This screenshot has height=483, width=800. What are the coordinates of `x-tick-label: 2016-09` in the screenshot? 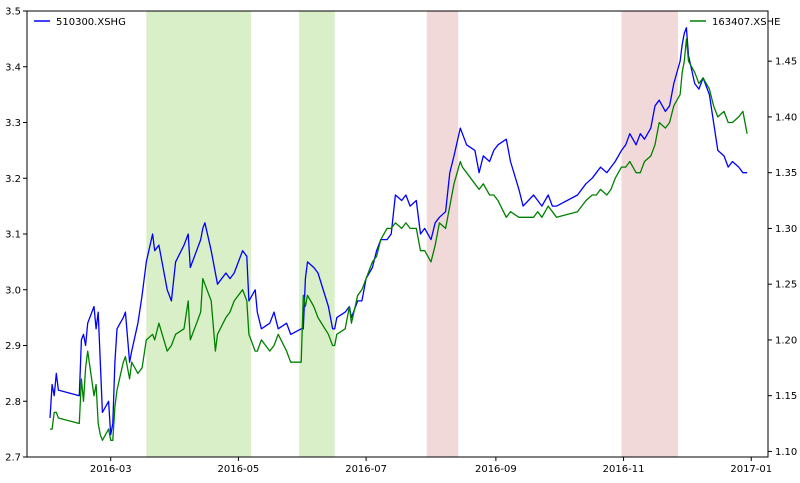 It's located at (496, 469).